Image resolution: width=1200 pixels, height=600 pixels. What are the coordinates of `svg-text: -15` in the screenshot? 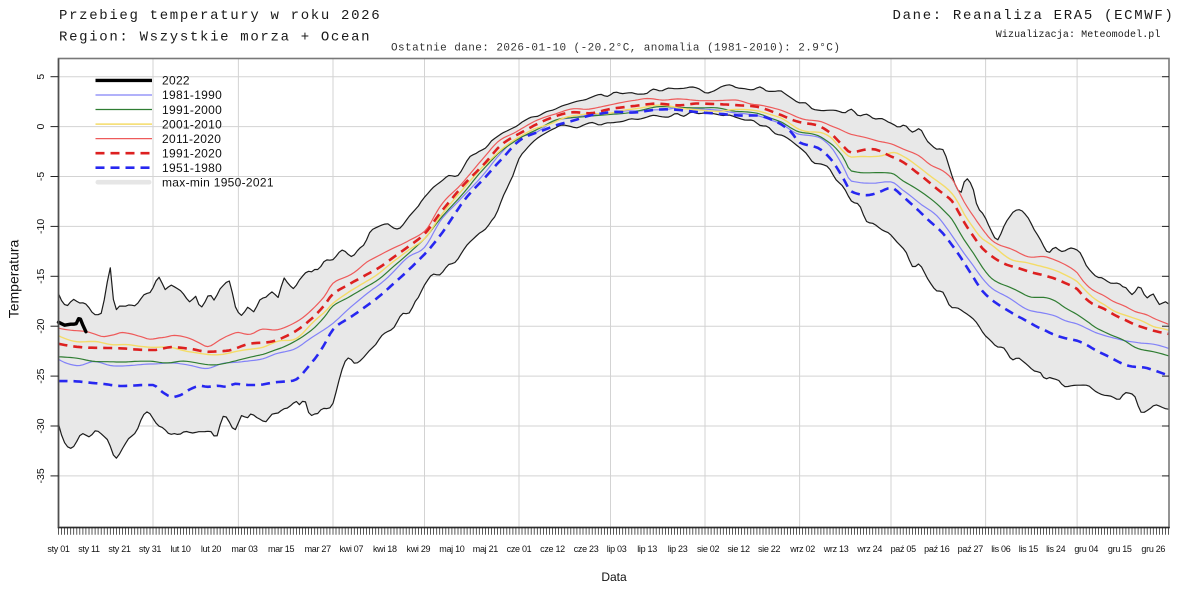 It's located at (41, 276).